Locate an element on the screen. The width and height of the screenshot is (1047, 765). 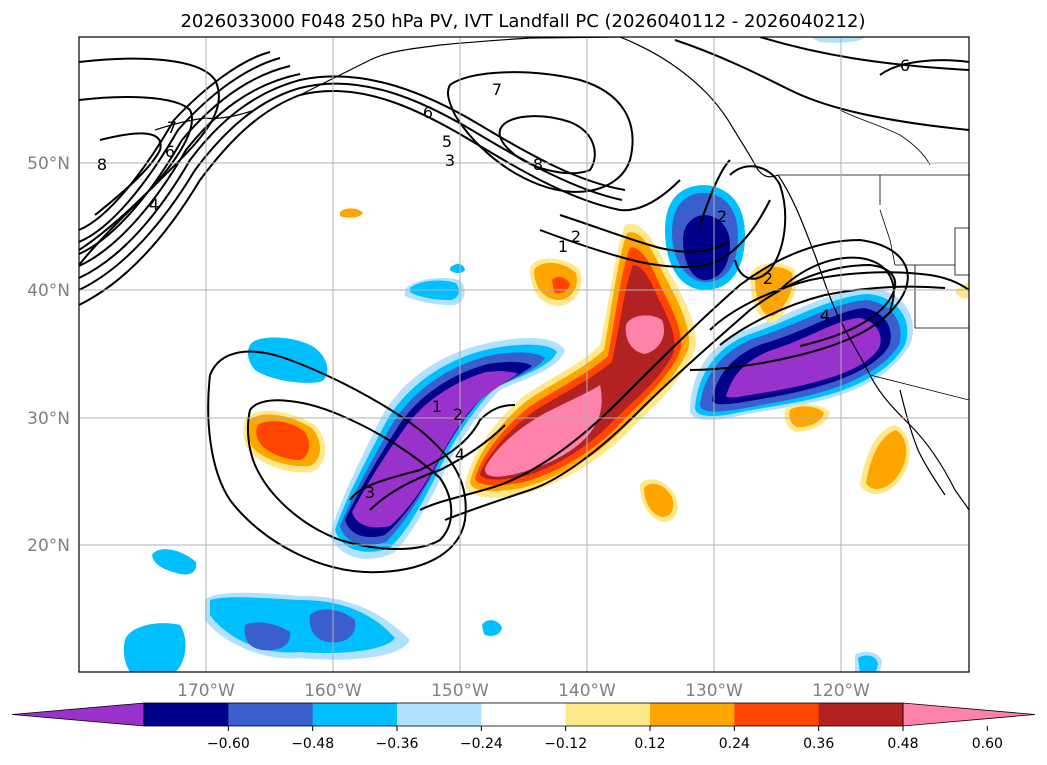
colorbar-frame is located at coordinates (523, 714).